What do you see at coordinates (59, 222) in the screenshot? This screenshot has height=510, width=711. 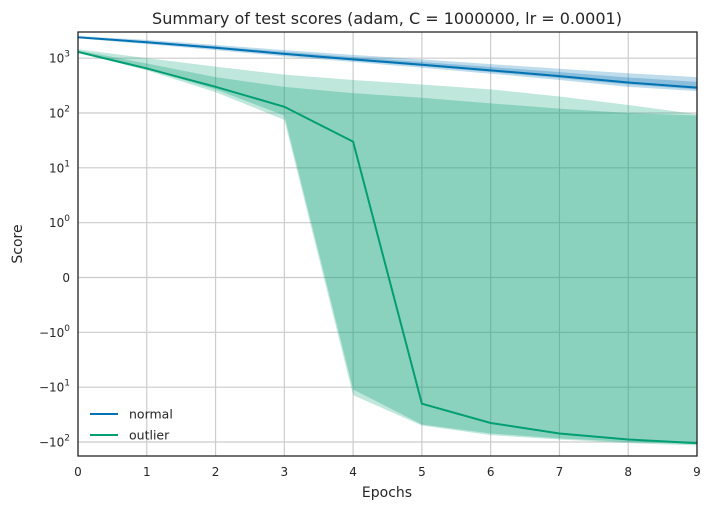 I see `y-tick-label: 10⁰` at bounding box center [59, 222].